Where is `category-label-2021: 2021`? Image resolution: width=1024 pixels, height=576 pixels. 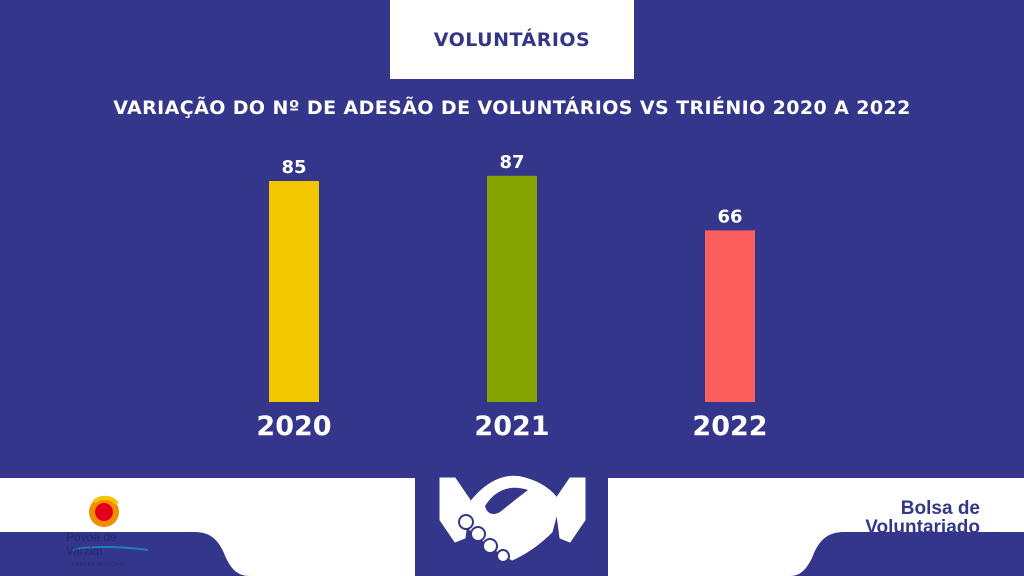
category-label-2021: 2021 is located at coordinates (511, 426).